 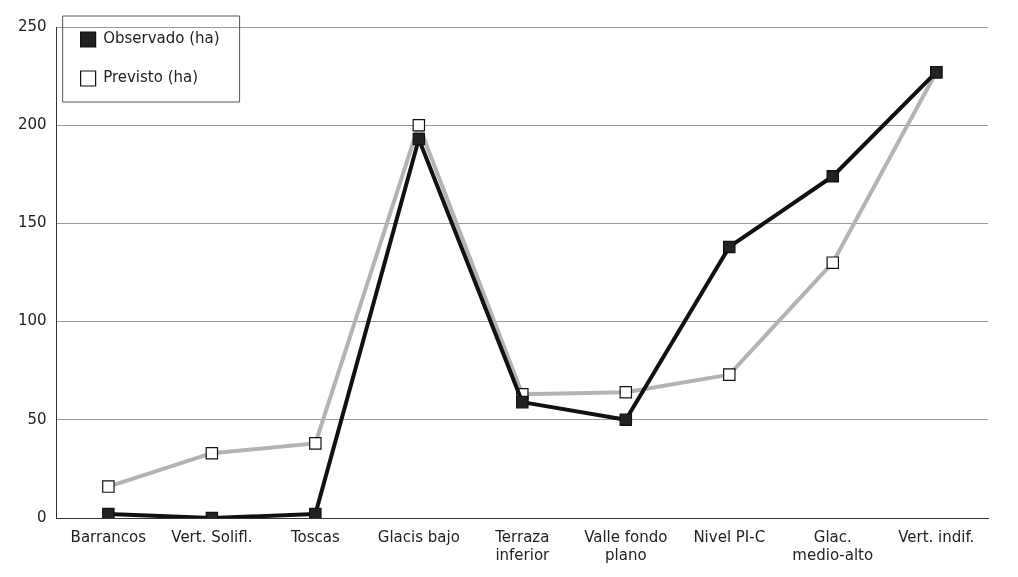 What do you see at coordinates (418, 536) in the screenshot?
I see `x-tick-label: Glacis bajo` at bounding box center [418, 536].